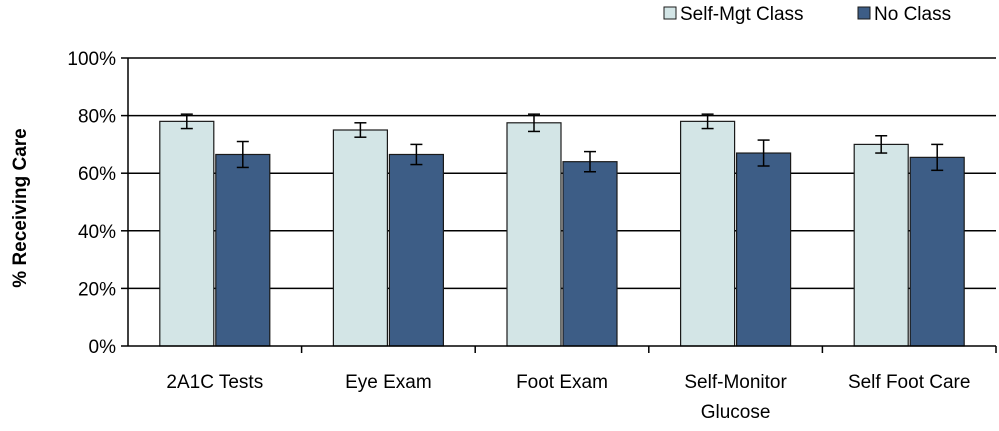 The height and width of the screenshot is (431, 999). What do you see at coordinates (97, 117) in the screenshot?
I see `y-tick-label: 80%` at bounding box center [97, 117].